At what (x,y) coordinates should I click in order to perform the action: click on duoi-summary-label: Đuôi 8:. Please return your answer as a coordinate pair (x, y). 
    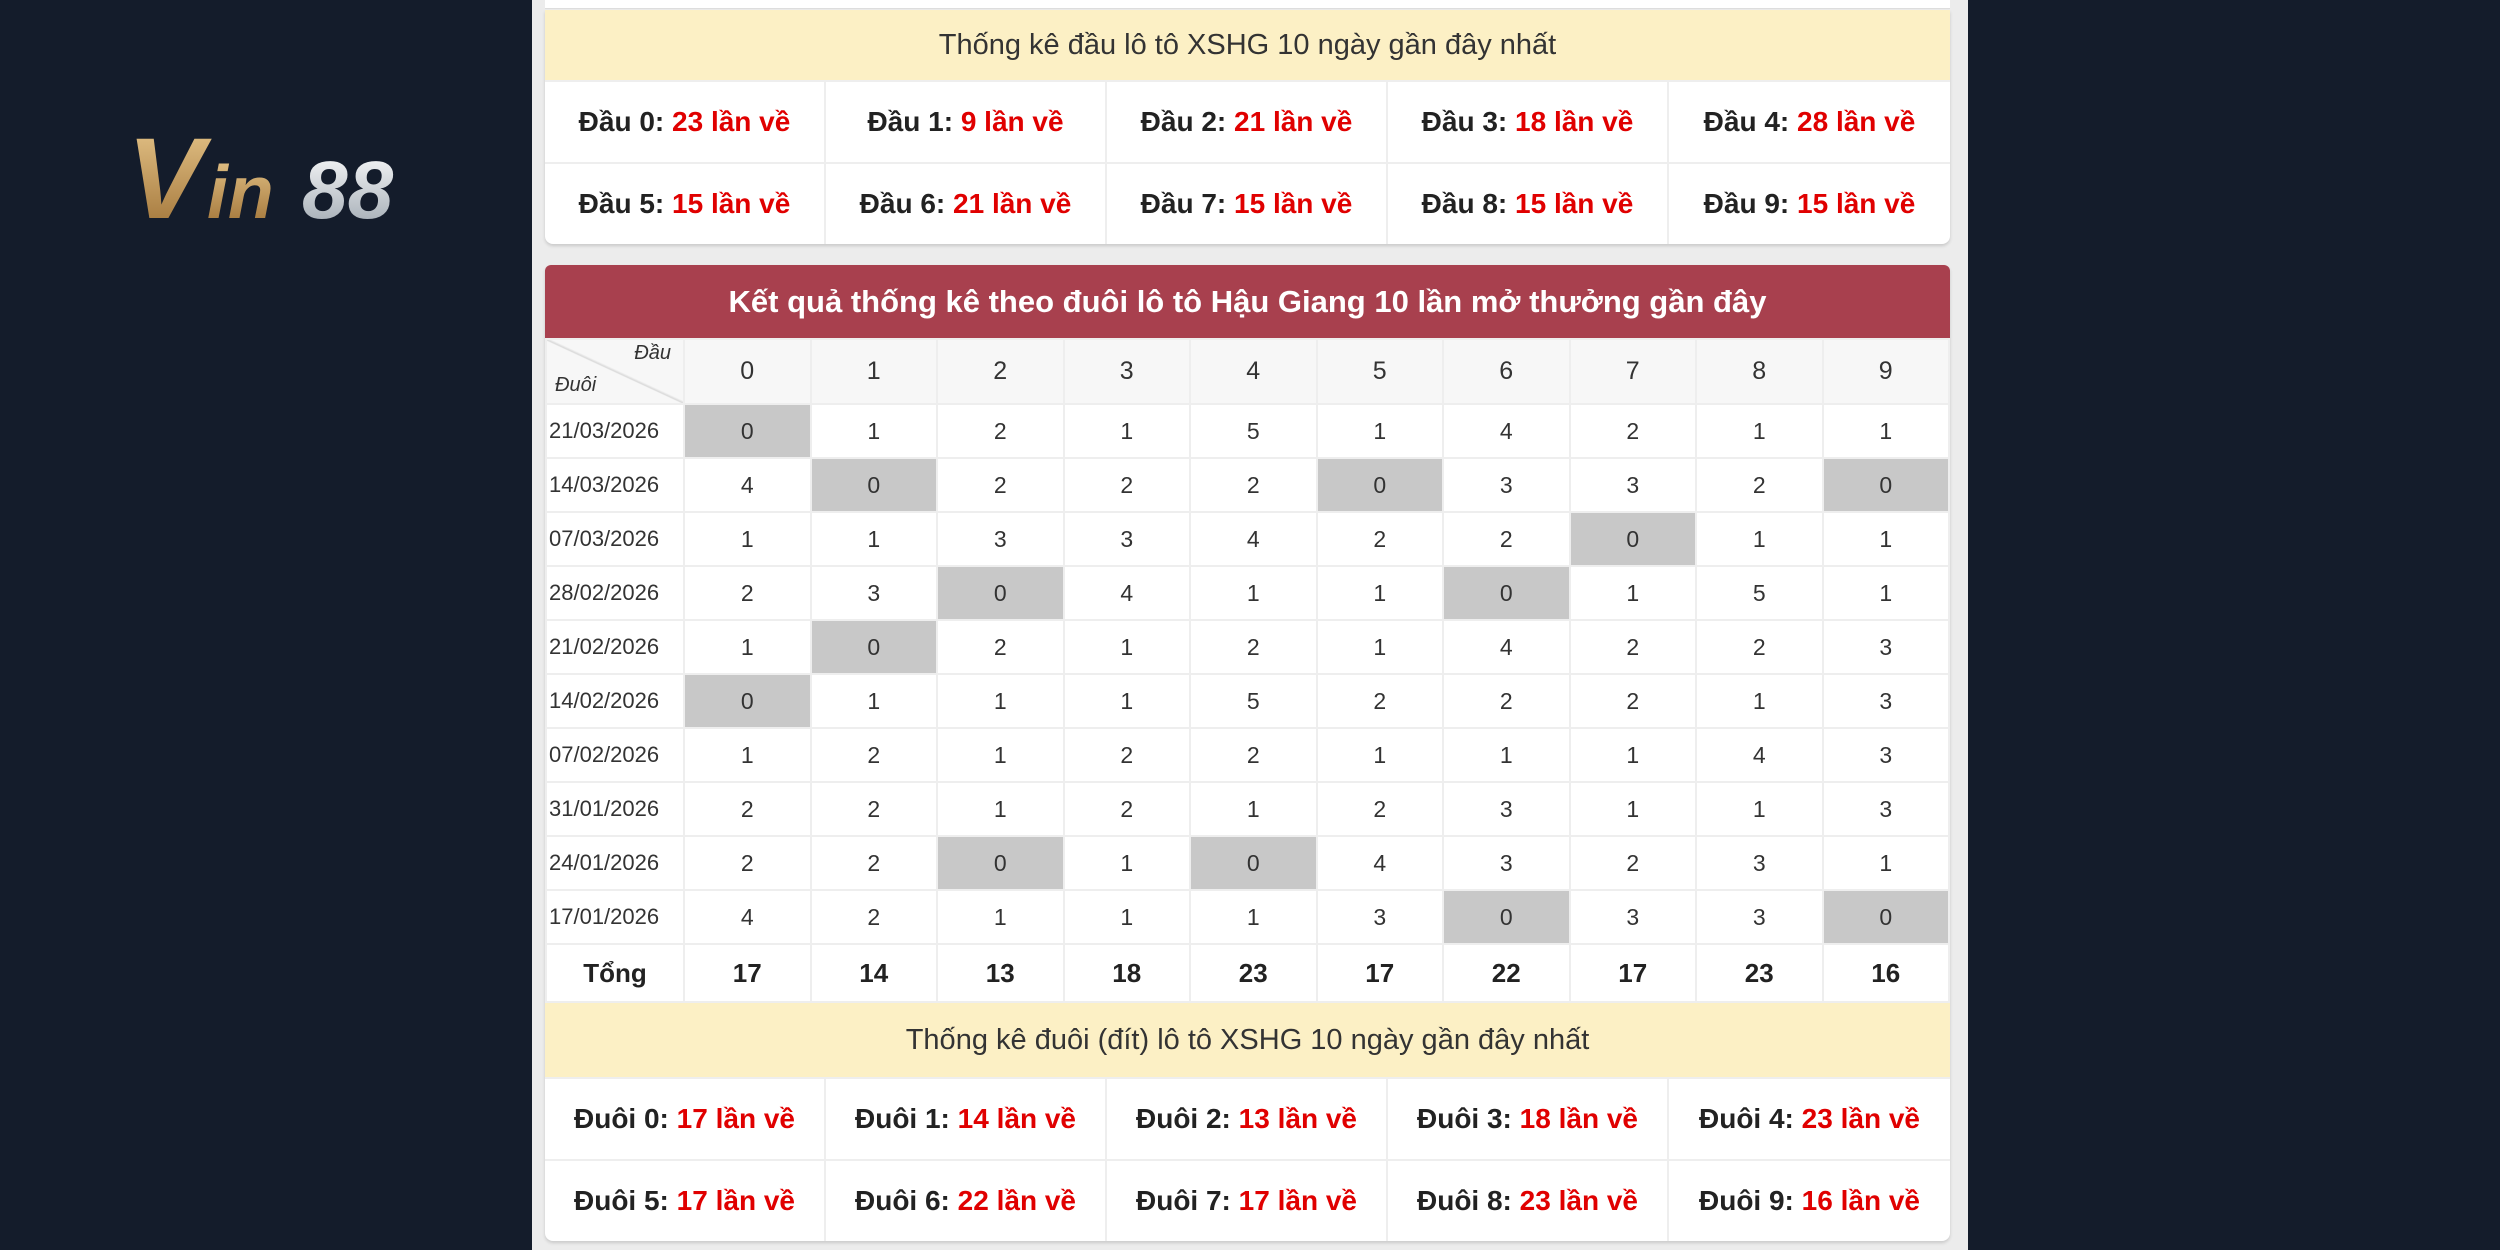
    Looking at the image, I should click on (1464, 1200).